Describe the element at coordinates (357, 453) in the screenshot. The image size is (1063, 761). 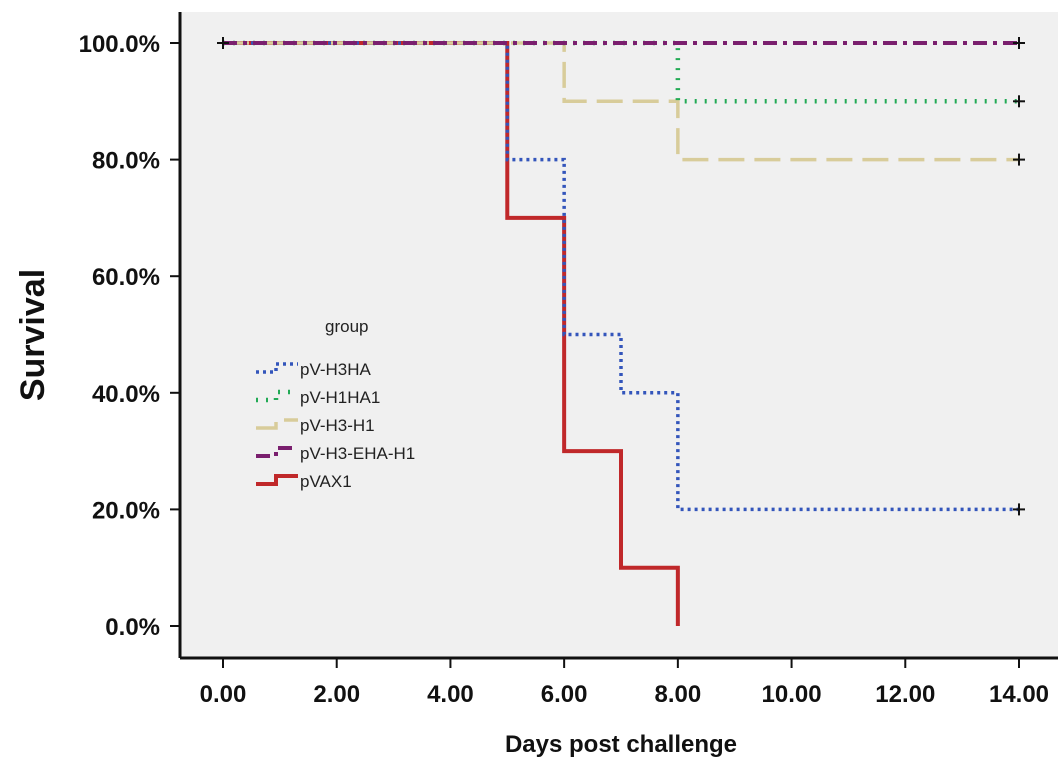
I see `legend-label: pV-H3-EHA-H1` at that location.